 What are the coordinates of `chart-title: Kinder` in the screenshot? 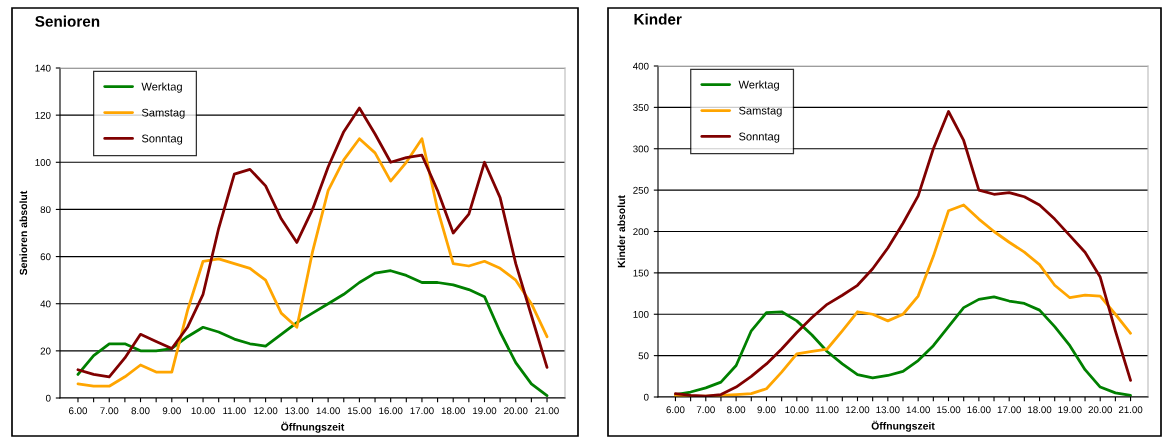 It's located at (658, 19).